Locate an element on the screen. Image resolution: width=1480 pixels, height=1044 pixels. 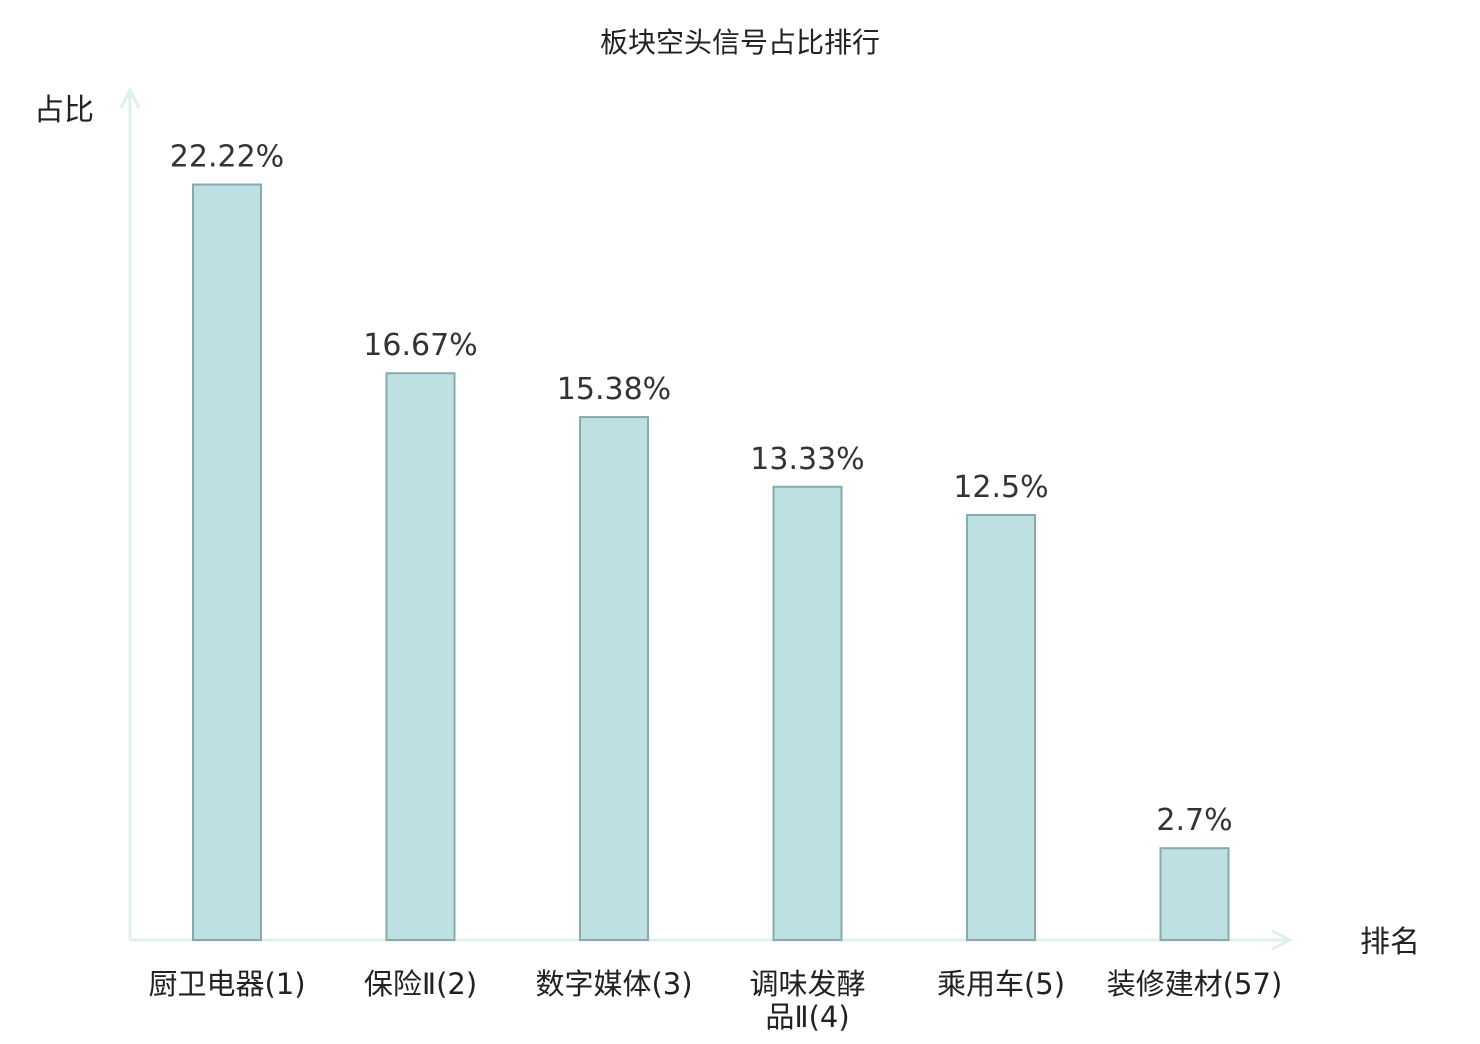
value-label: 15.38% is located at coordinates (614, 389).